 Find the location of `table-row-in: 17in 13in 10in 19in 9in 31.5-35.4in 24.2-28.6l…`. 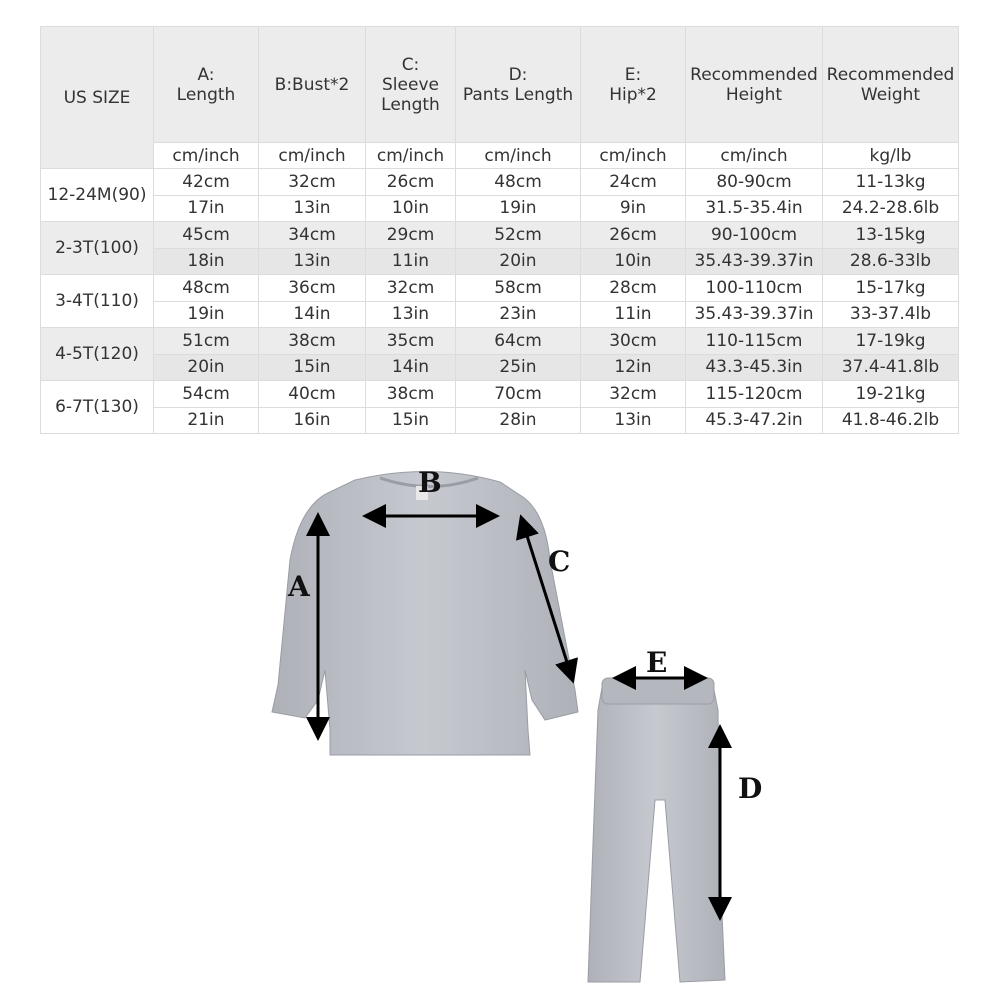

table-row-in: 17in 13in 10in 19in 9in 31.5-35.4in 24.2-28.6l… is located at coordinates (500, 208).